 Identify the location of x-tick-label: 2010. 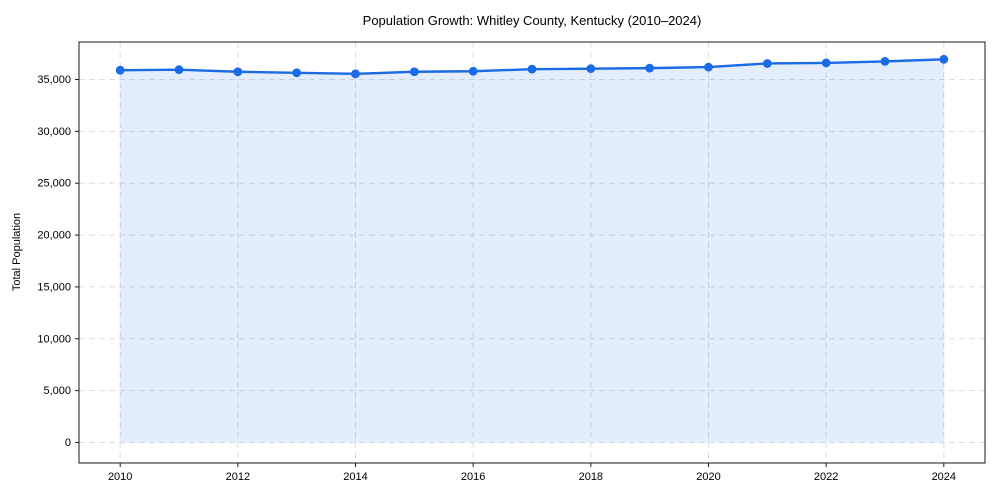
(120, 477).